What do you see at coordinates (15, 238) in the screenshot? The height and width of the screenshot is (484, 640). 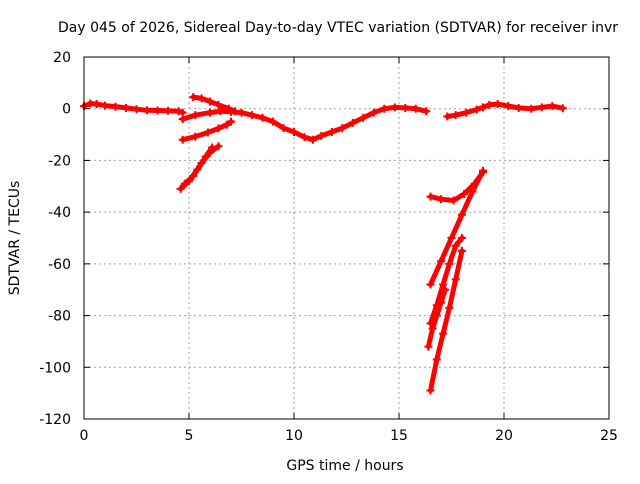 I see `y-axis-label: SDTVAR / TECUs` at bounding box center [15, 238].